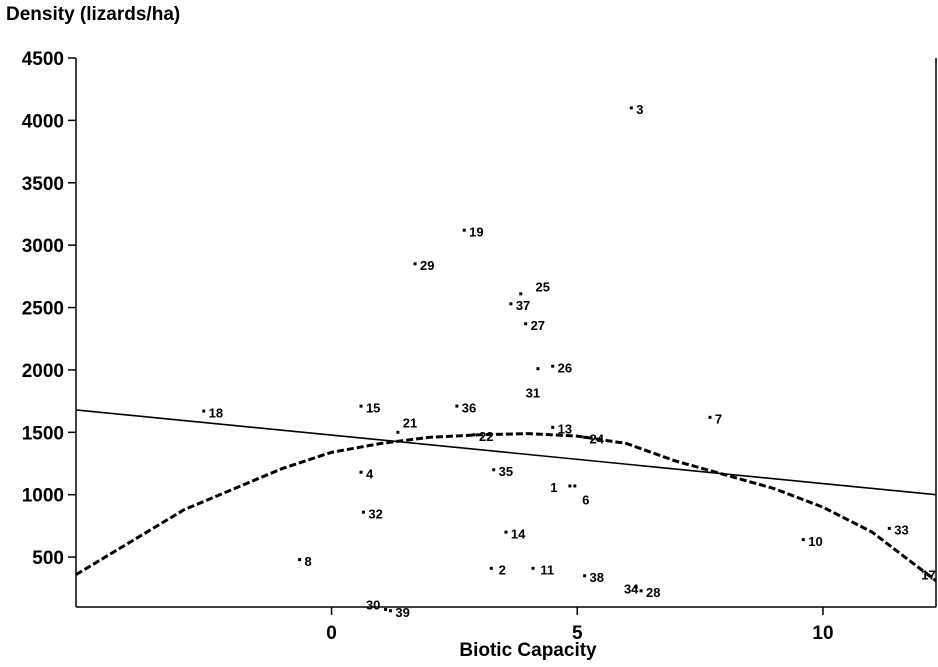  What do you see at coordinates (565, 429) in the screenshot?
I see `data-point-label: 13` at bounding box center [565, 429].